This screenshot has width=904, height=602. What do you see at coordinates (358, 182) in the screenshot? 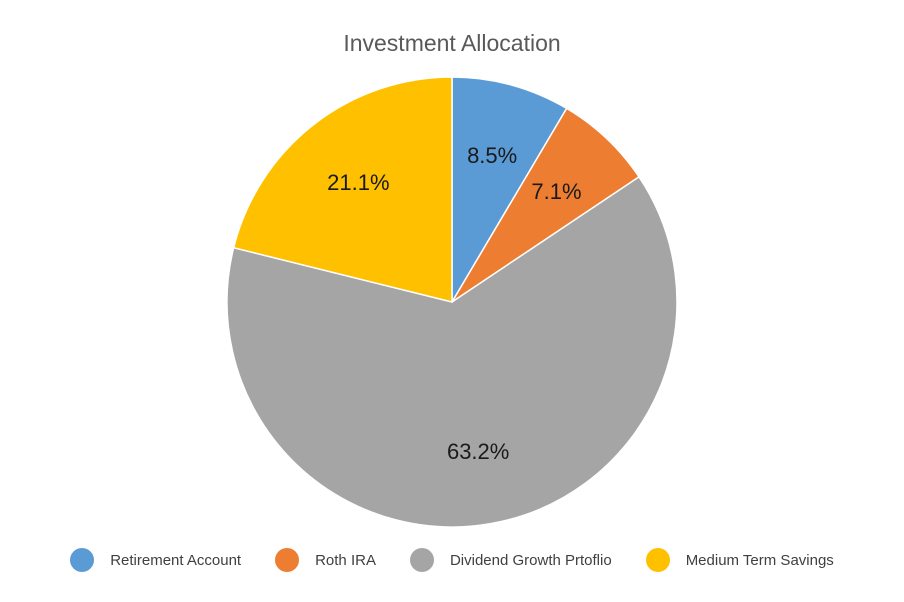
I see `data-label-3: 21.1%` at bounding box center [358, 182].